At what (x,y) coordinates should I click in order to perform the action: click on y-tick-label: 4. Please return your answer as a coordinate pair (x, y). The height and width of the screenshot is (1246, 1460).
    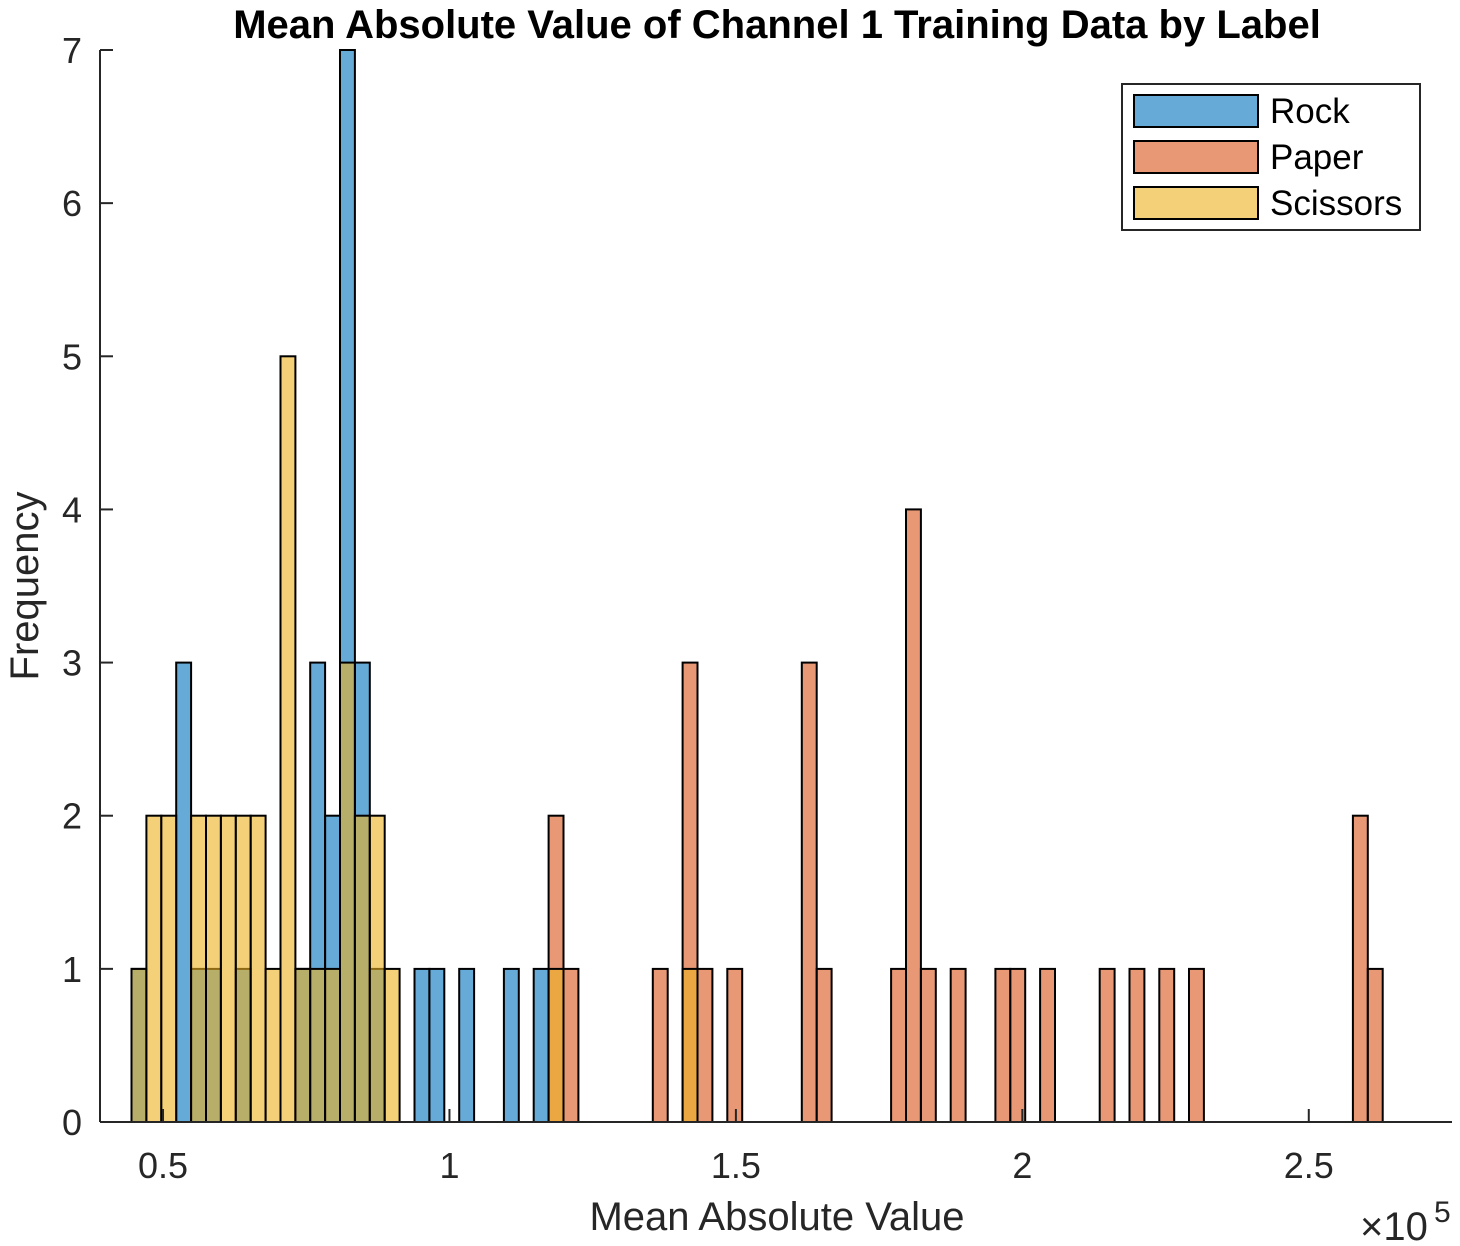
    Looking at the image, I should click on (72, 509).